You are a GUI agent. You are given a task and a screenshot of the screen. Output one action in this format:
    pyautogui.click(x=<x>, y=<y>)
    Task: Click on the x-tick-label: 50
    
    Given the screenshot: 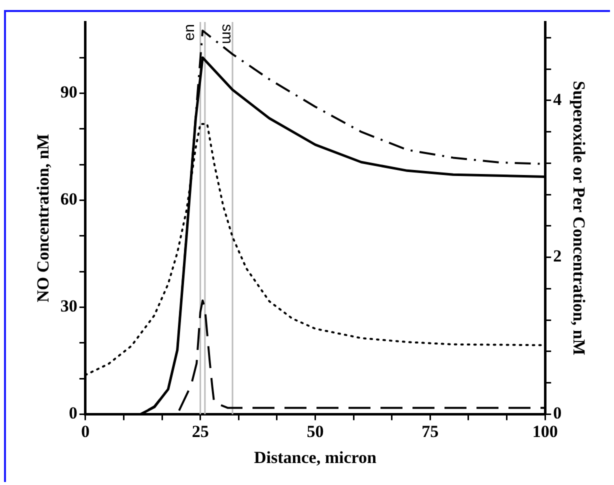 What is the action you would take?
    pyautogui.click(x=315, y=431)
    